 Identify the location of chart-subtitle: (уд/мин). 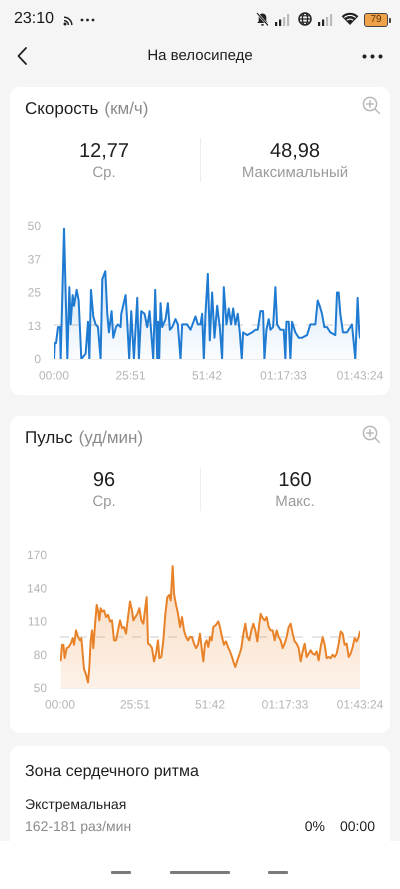
(111, 437).